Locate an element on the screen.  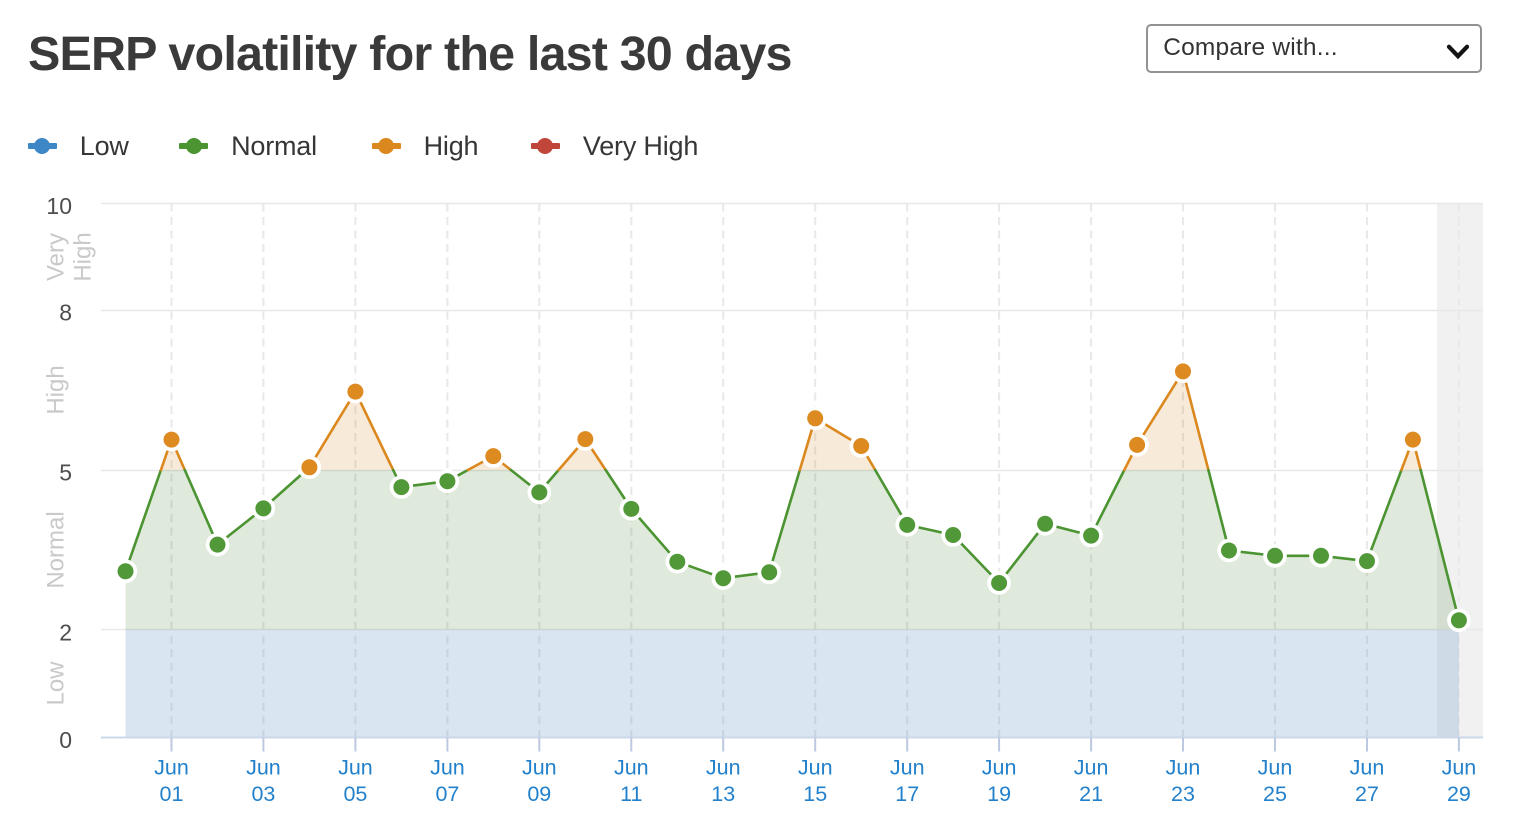
svg-text: 19 is located at coordinates (999, 794).